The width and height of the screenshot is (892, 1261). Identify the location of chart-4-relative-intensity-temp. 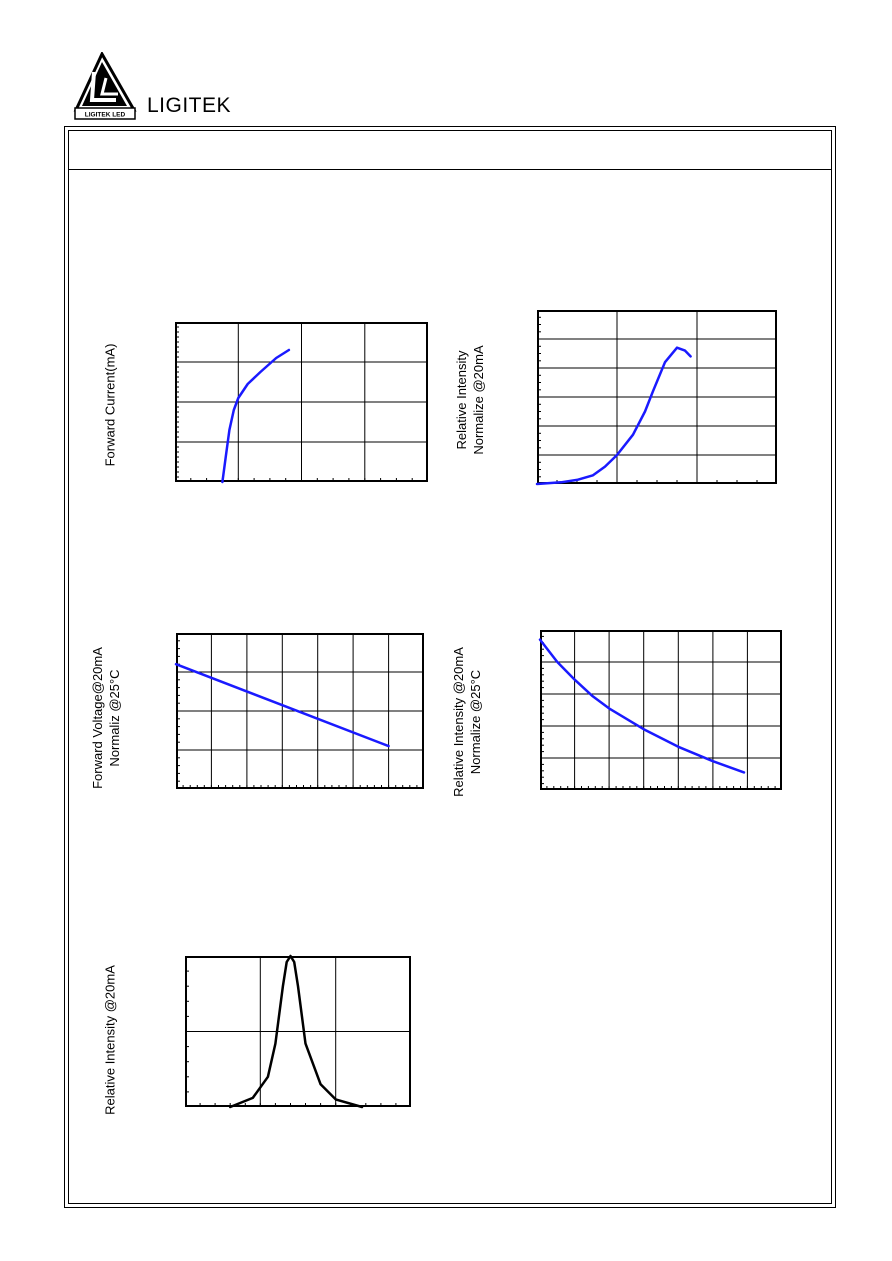
(660, 710).